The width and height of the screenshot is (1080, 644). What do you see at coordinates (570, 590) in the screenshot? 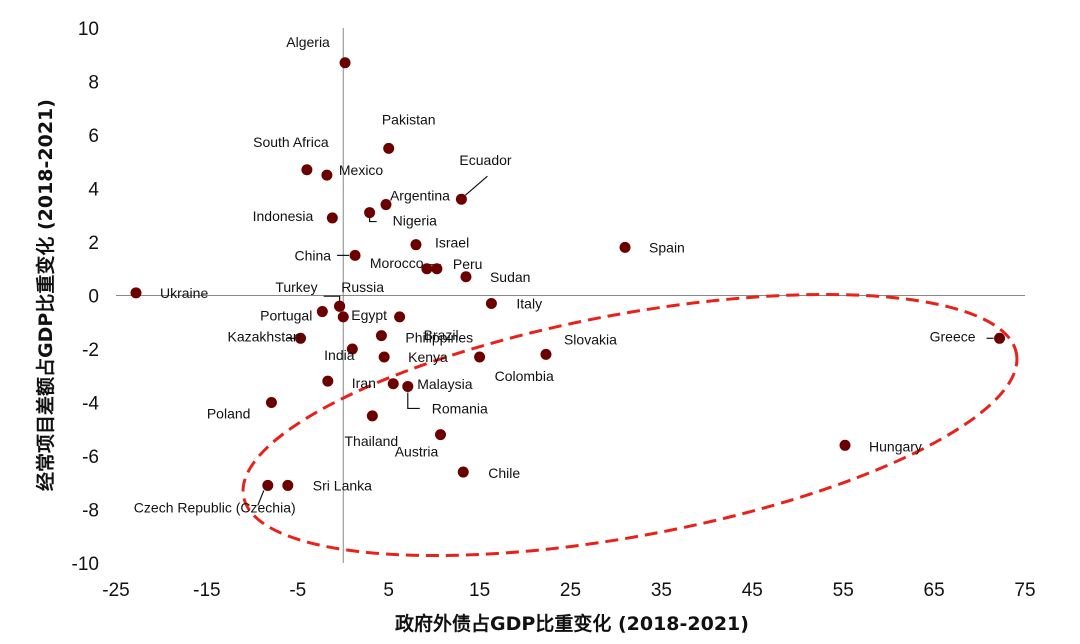
I see `x-tick-label: 25` at bounding box center [570, 590].